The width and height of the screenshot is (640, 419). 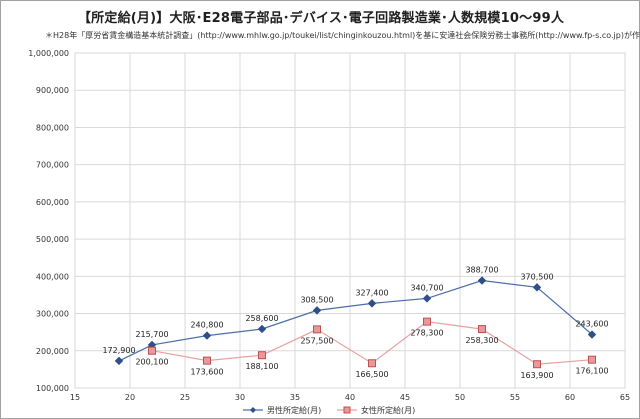 I want to click on data-label: 278,300, so click(x=426, y=333).